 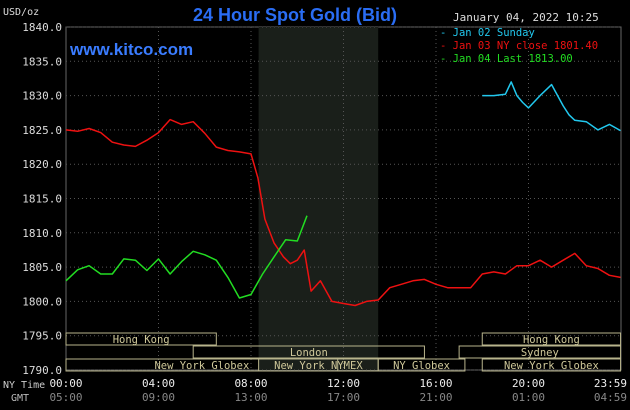 I want to click on y-tick-label: 1800.0, so click(x=42, y=301).